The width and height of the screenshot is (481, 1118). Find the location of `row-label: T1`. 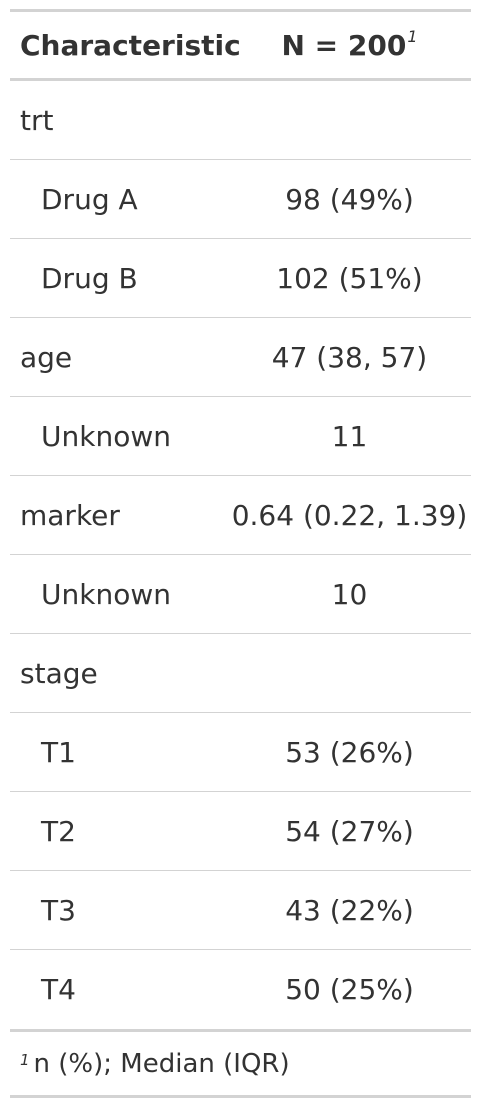

row-label: T1 is located at coordinates (58, 752).